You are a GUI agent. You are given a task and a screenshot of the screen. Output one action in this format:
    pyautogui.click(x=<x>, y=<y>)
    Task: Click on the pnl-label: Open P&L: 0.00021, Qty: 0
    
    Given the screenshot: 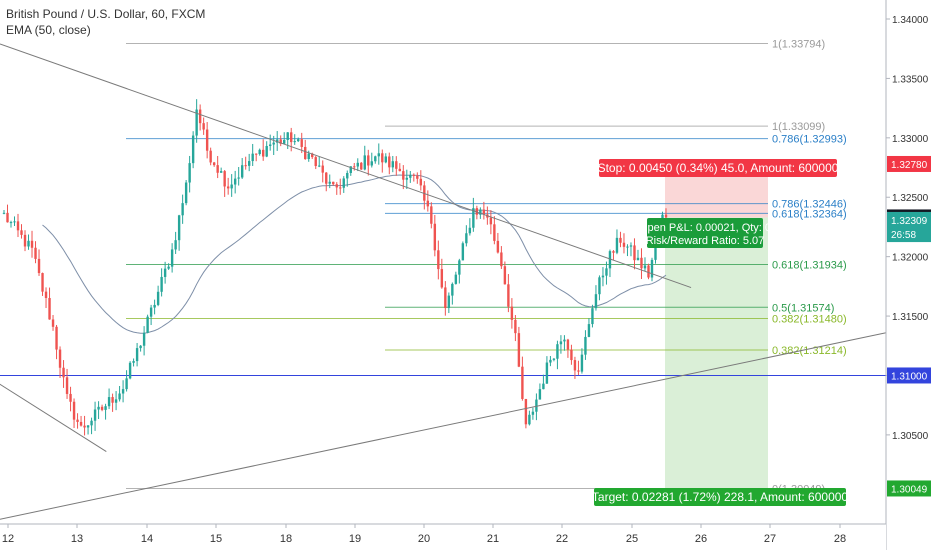 What is the action you would take?
    pyautogui.click(x=705, y=228)
    